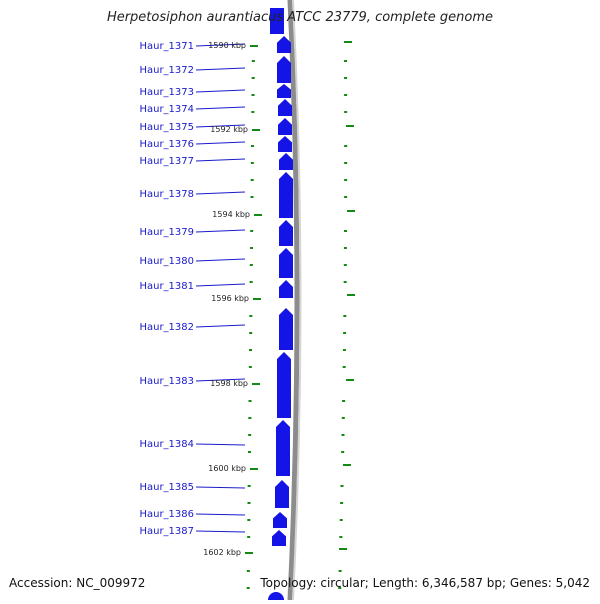 The height and width of the screenshot is (604, 600). What do you see at coordinates (166, 127) in the screenshot?
I see `gene-label: Haur_1375` at bounding box center [166, 127].